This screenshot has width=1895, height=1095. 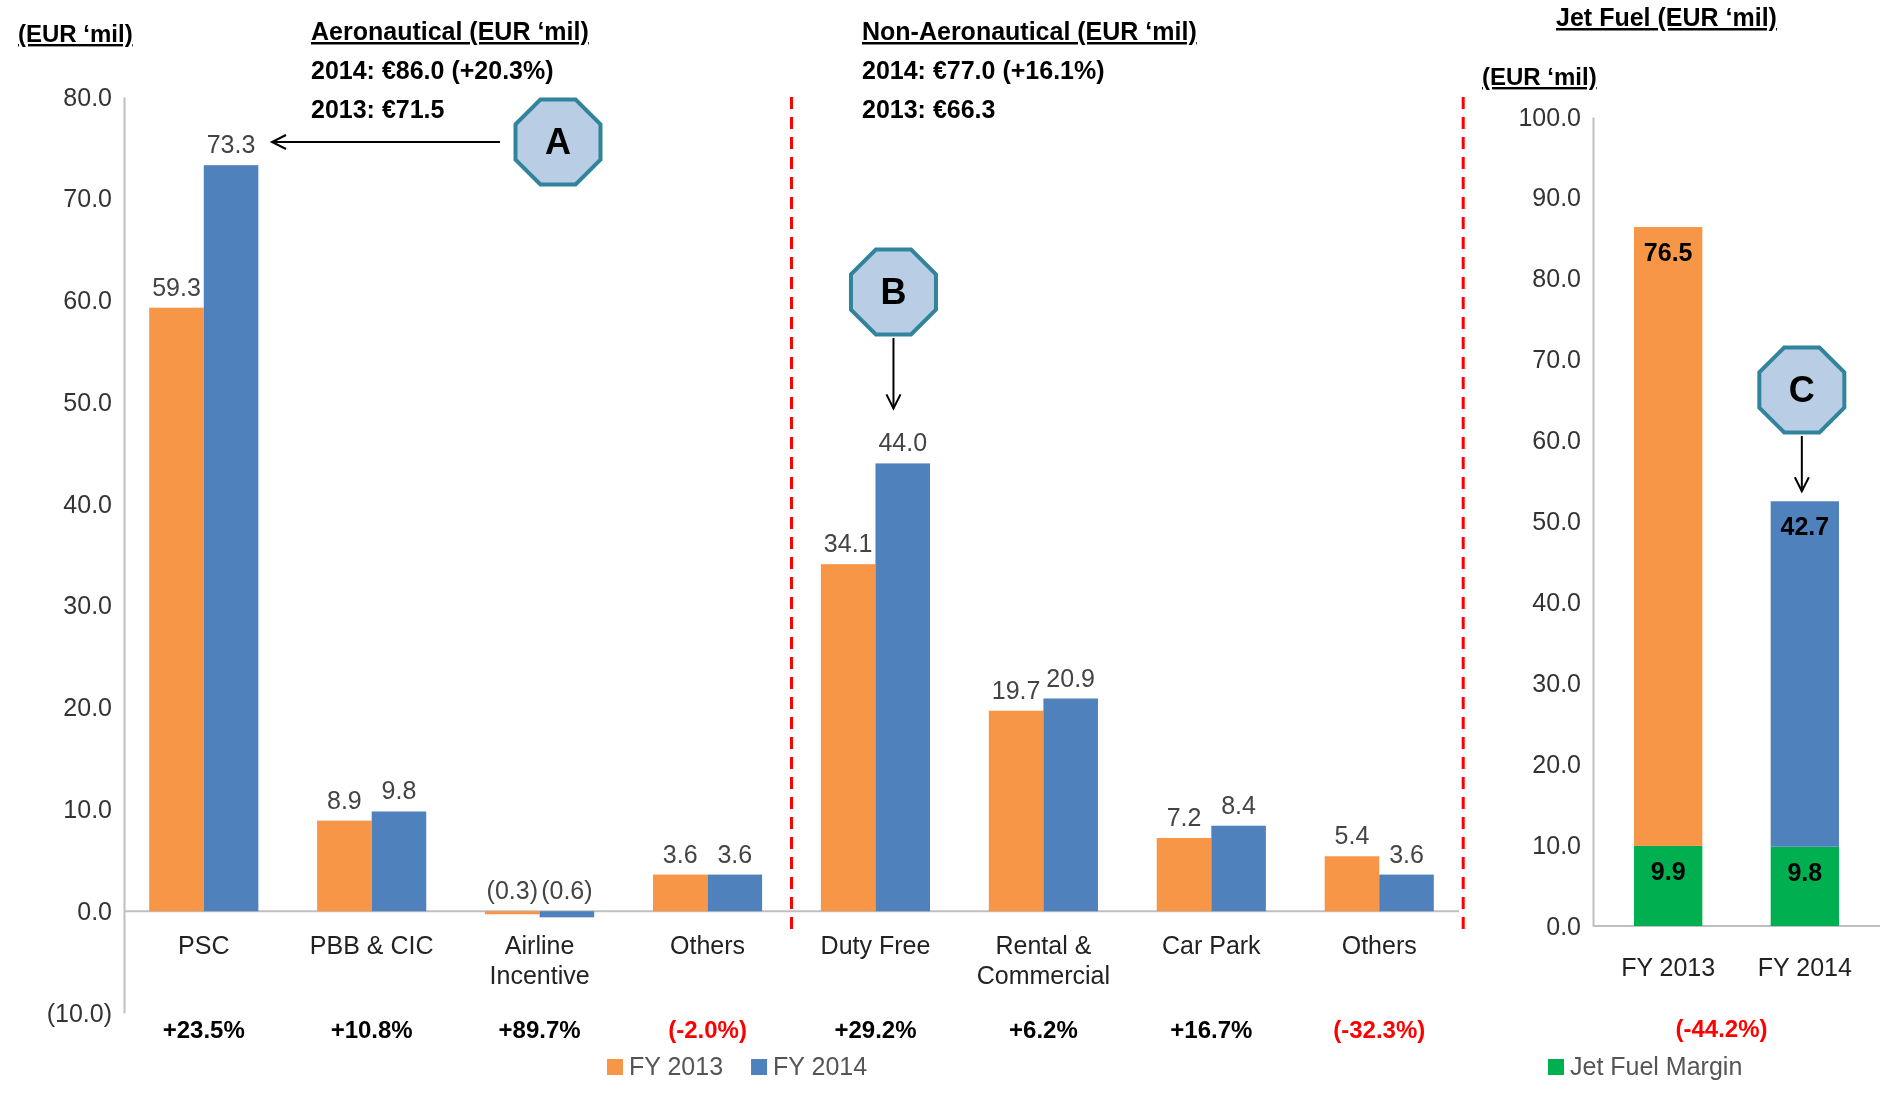 What do you see at coordinates (1801, 389) in the screenshot?
I see `annotation: C` at bounding box center [1801, 389].